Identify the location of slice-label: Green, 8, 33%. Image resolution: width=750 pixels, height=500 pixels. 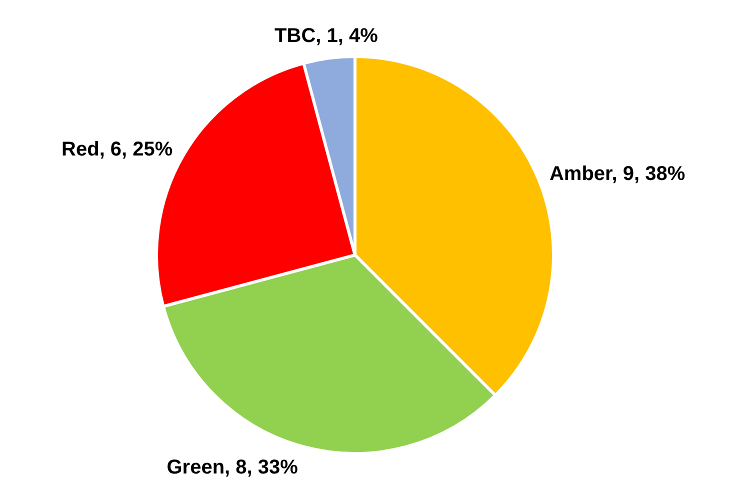
(232, 467).